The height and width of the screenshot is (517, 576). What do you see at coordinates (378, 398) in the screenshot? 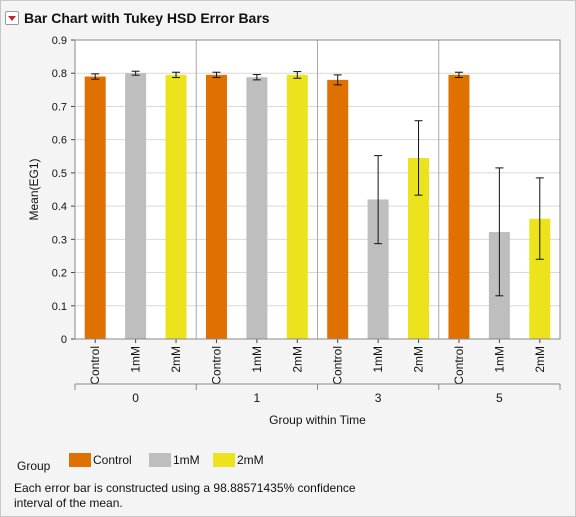
I see `group-label: 3` at bounding box center [378, 398].